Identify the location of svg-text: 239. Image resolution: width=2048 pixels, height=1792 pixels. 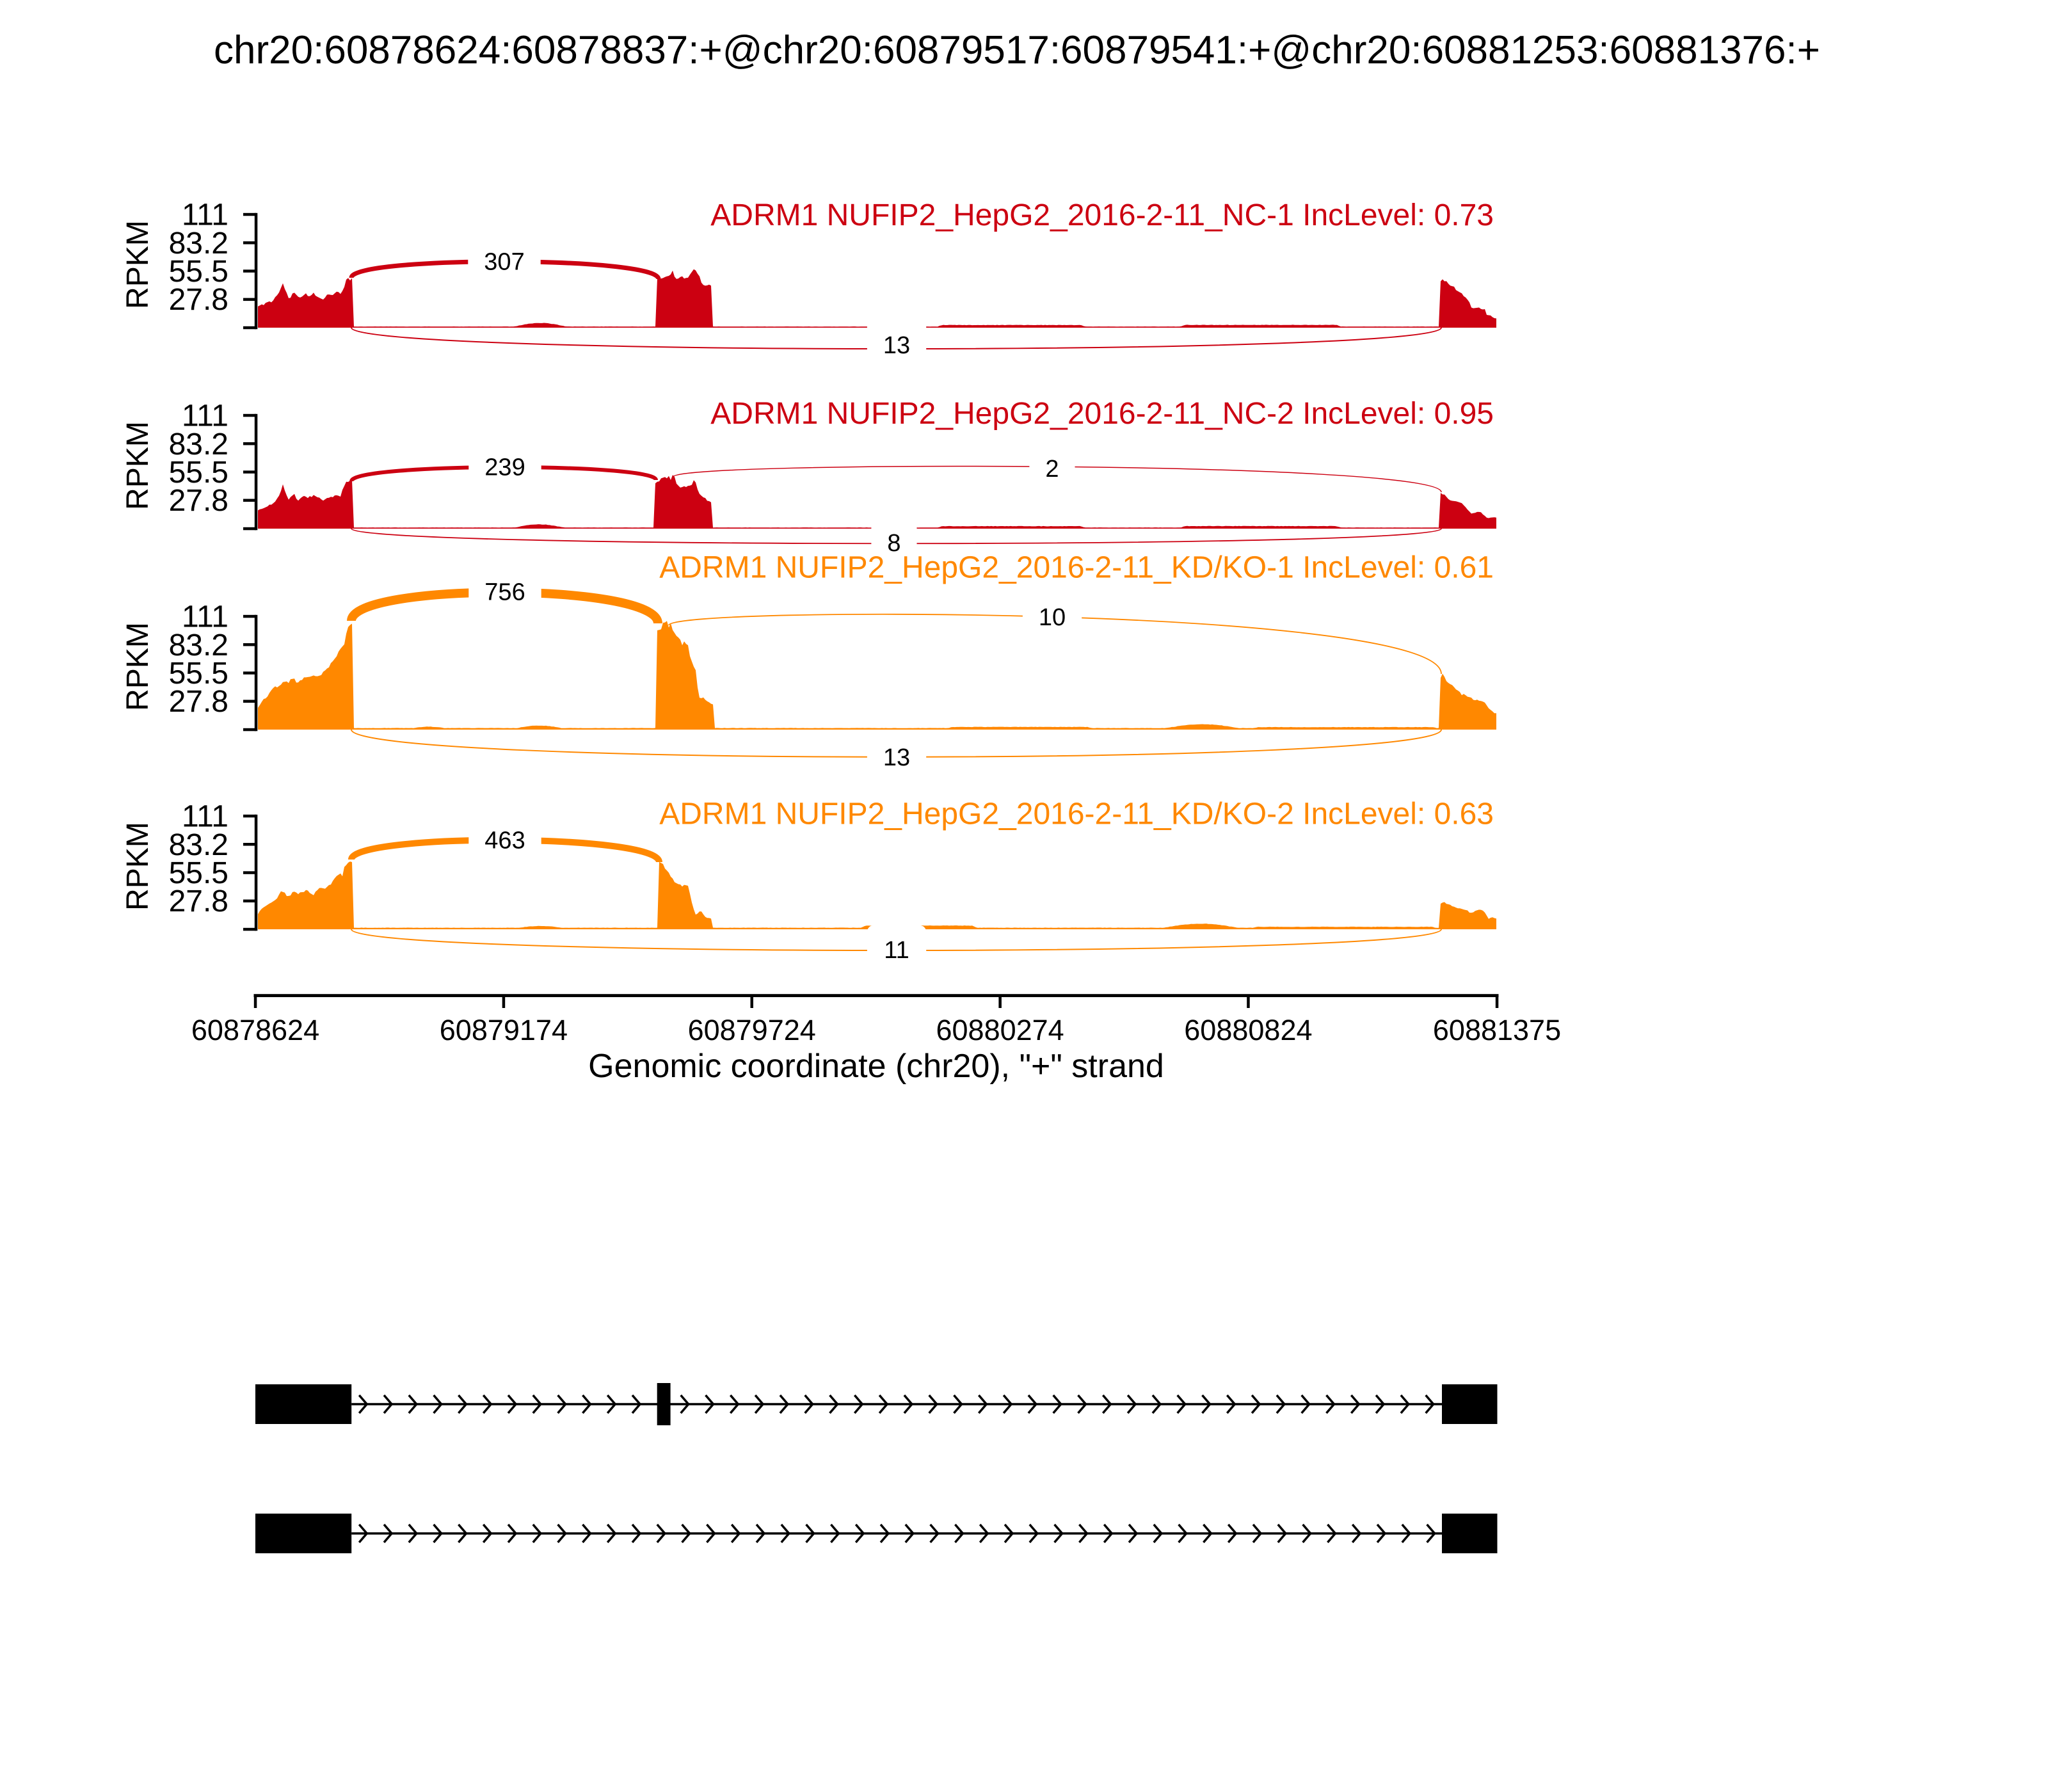
(504, 467).